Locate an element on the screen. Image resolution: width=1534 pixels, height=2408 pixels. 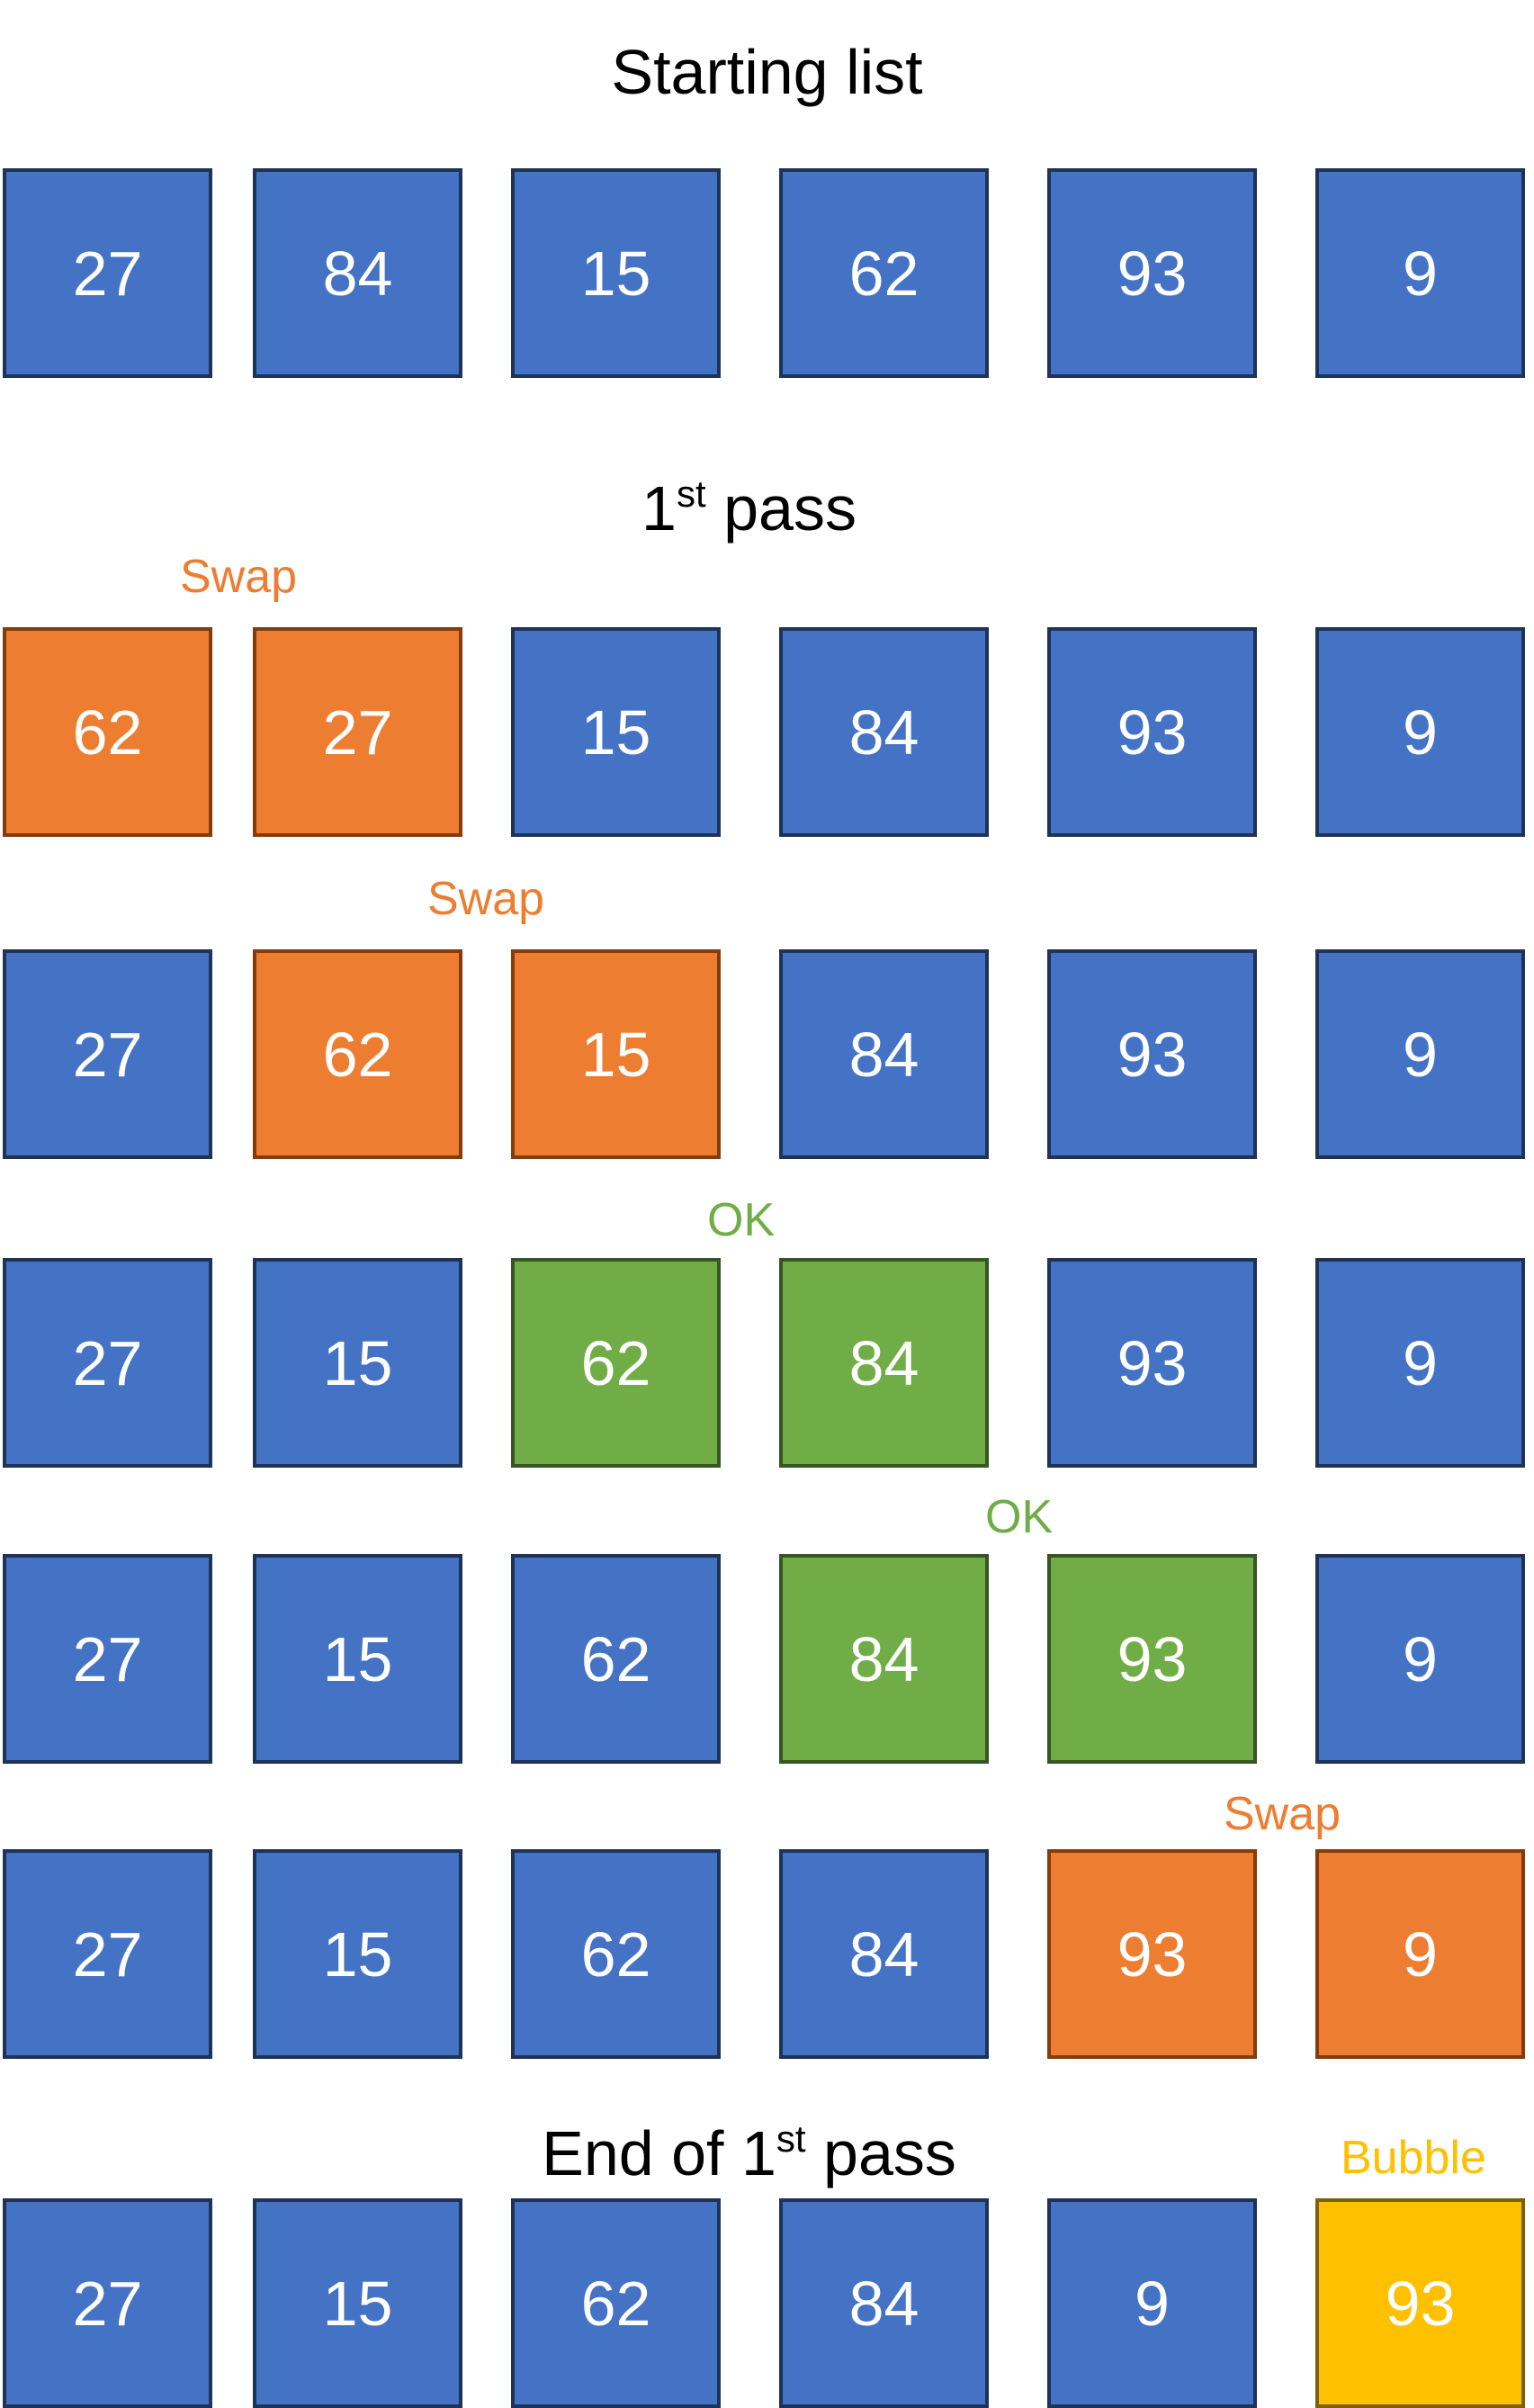
heading-first-pass-sup: st is located at coordinates (691, 493).